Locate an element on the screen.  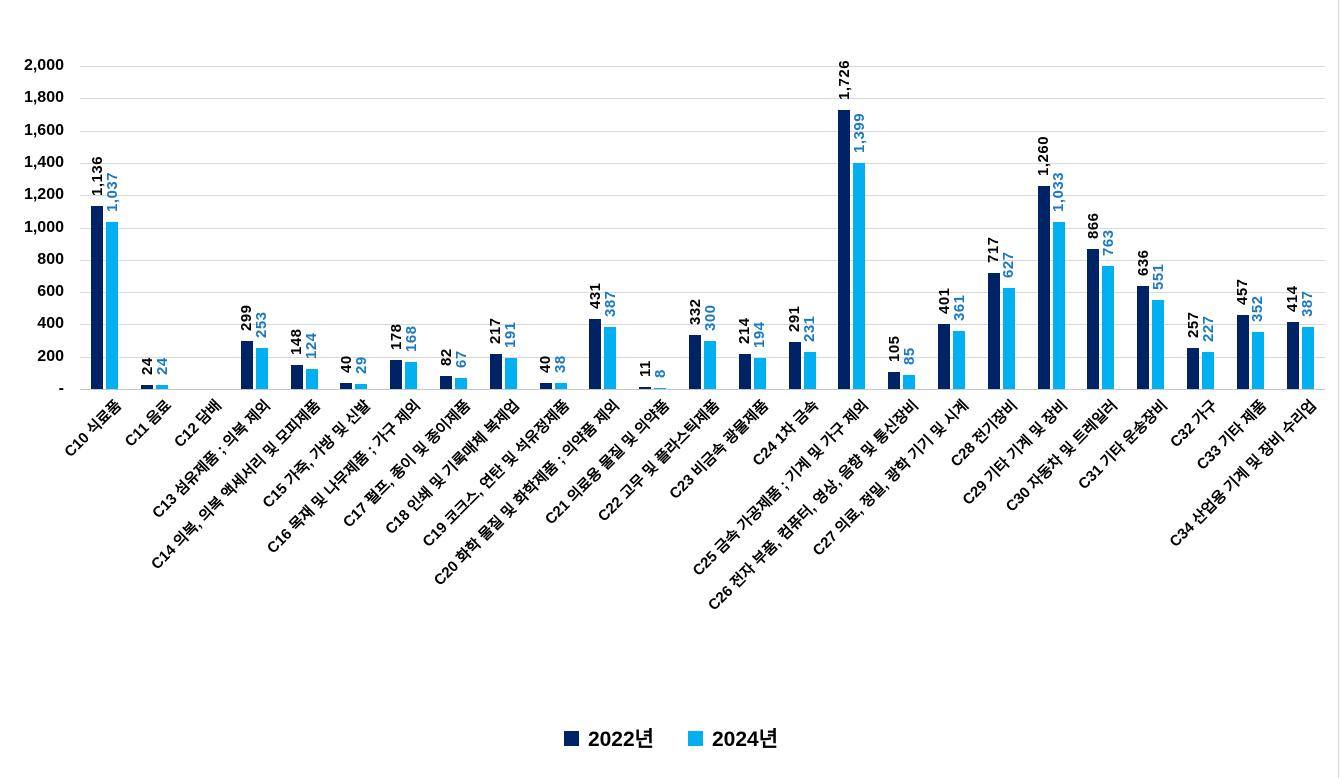
data-label-2024년: 551 is located at coordinates (1158, 277).